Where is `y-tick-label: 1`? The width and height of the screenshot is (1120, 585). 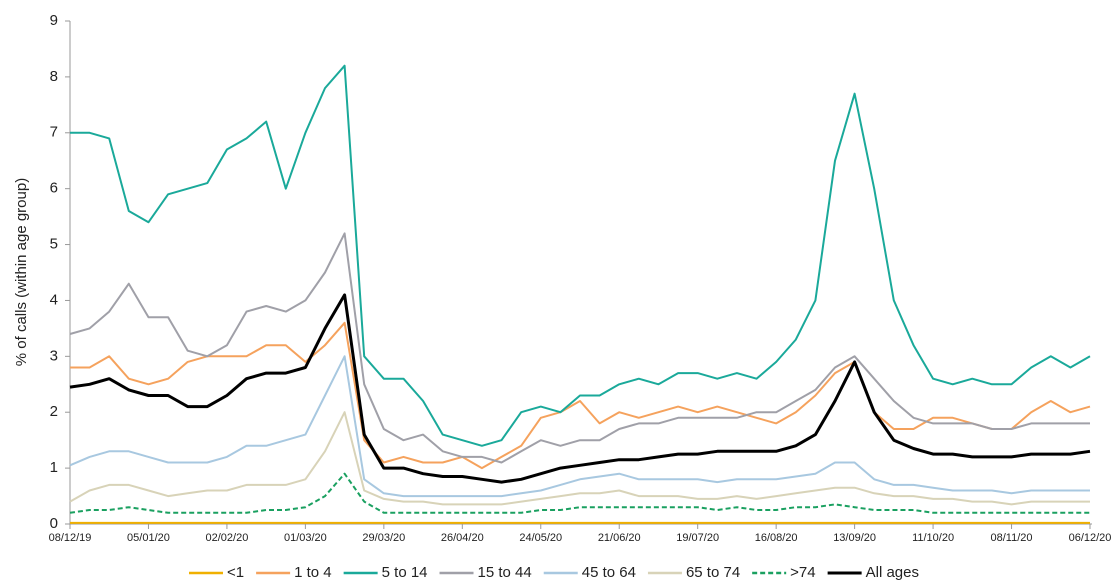 y-tick-label: 1 is located at coordinates (54, 467).